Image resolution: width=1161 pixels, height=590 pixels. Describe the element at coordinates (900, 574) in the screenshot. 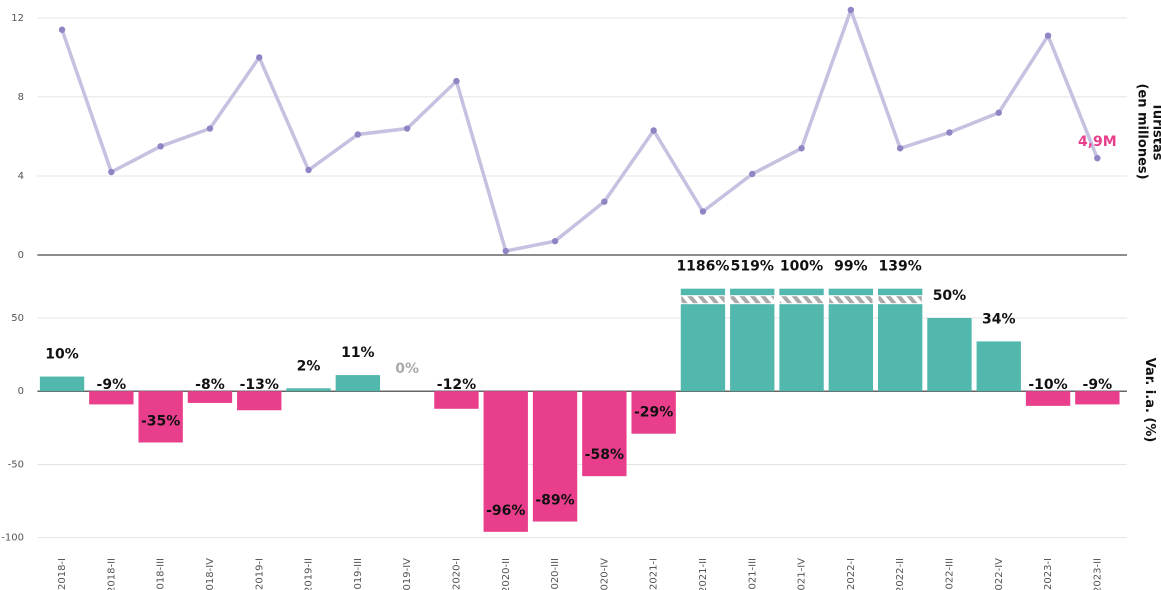

I see `x-tick-label: 2022-II` at that location.